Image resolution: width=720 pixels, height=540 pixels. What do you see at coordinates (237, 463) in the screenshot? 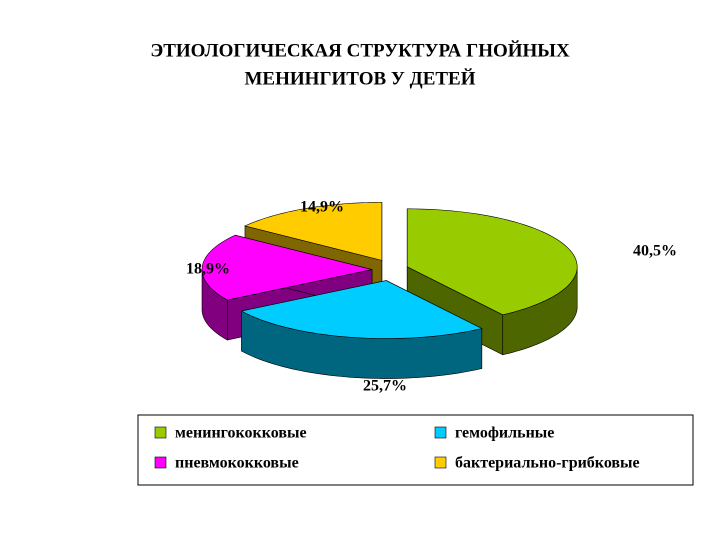
I see `legend-label: пневмококковые` at bounding box center [237, 463].